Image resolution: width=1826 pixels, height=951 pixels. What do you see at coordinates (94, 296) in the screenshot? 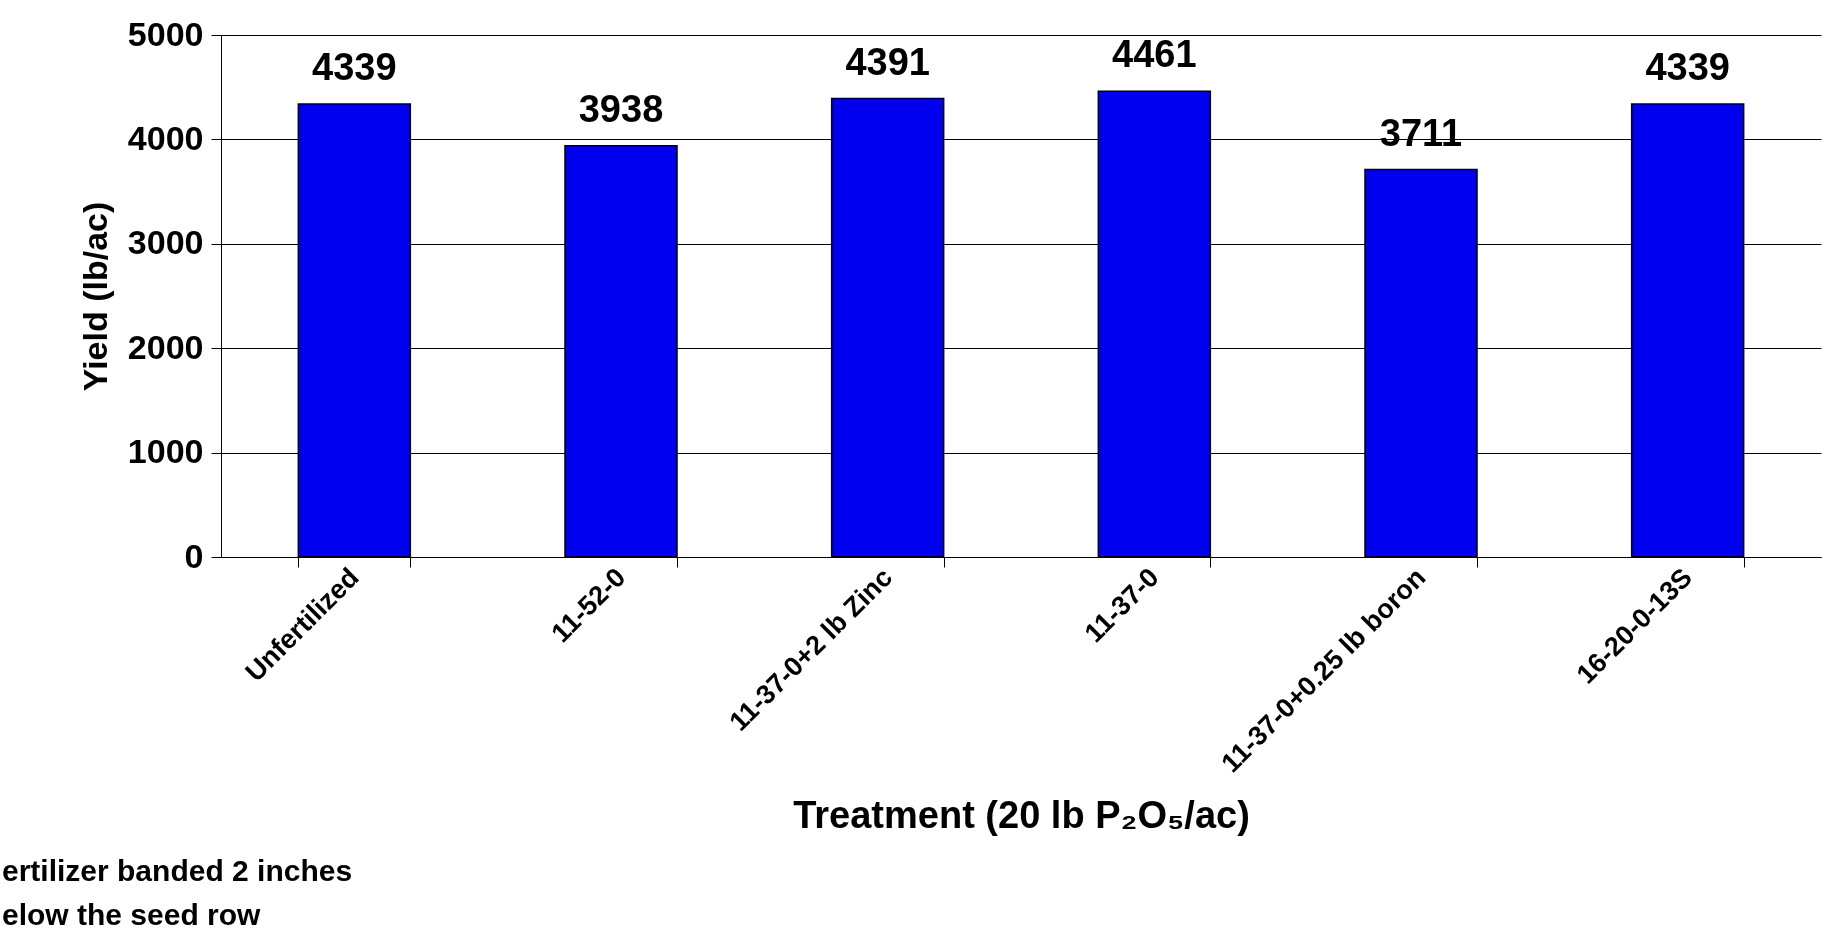
I see `y-axis-title: Yield (lb/ac)` at bounding box center [94, 296].